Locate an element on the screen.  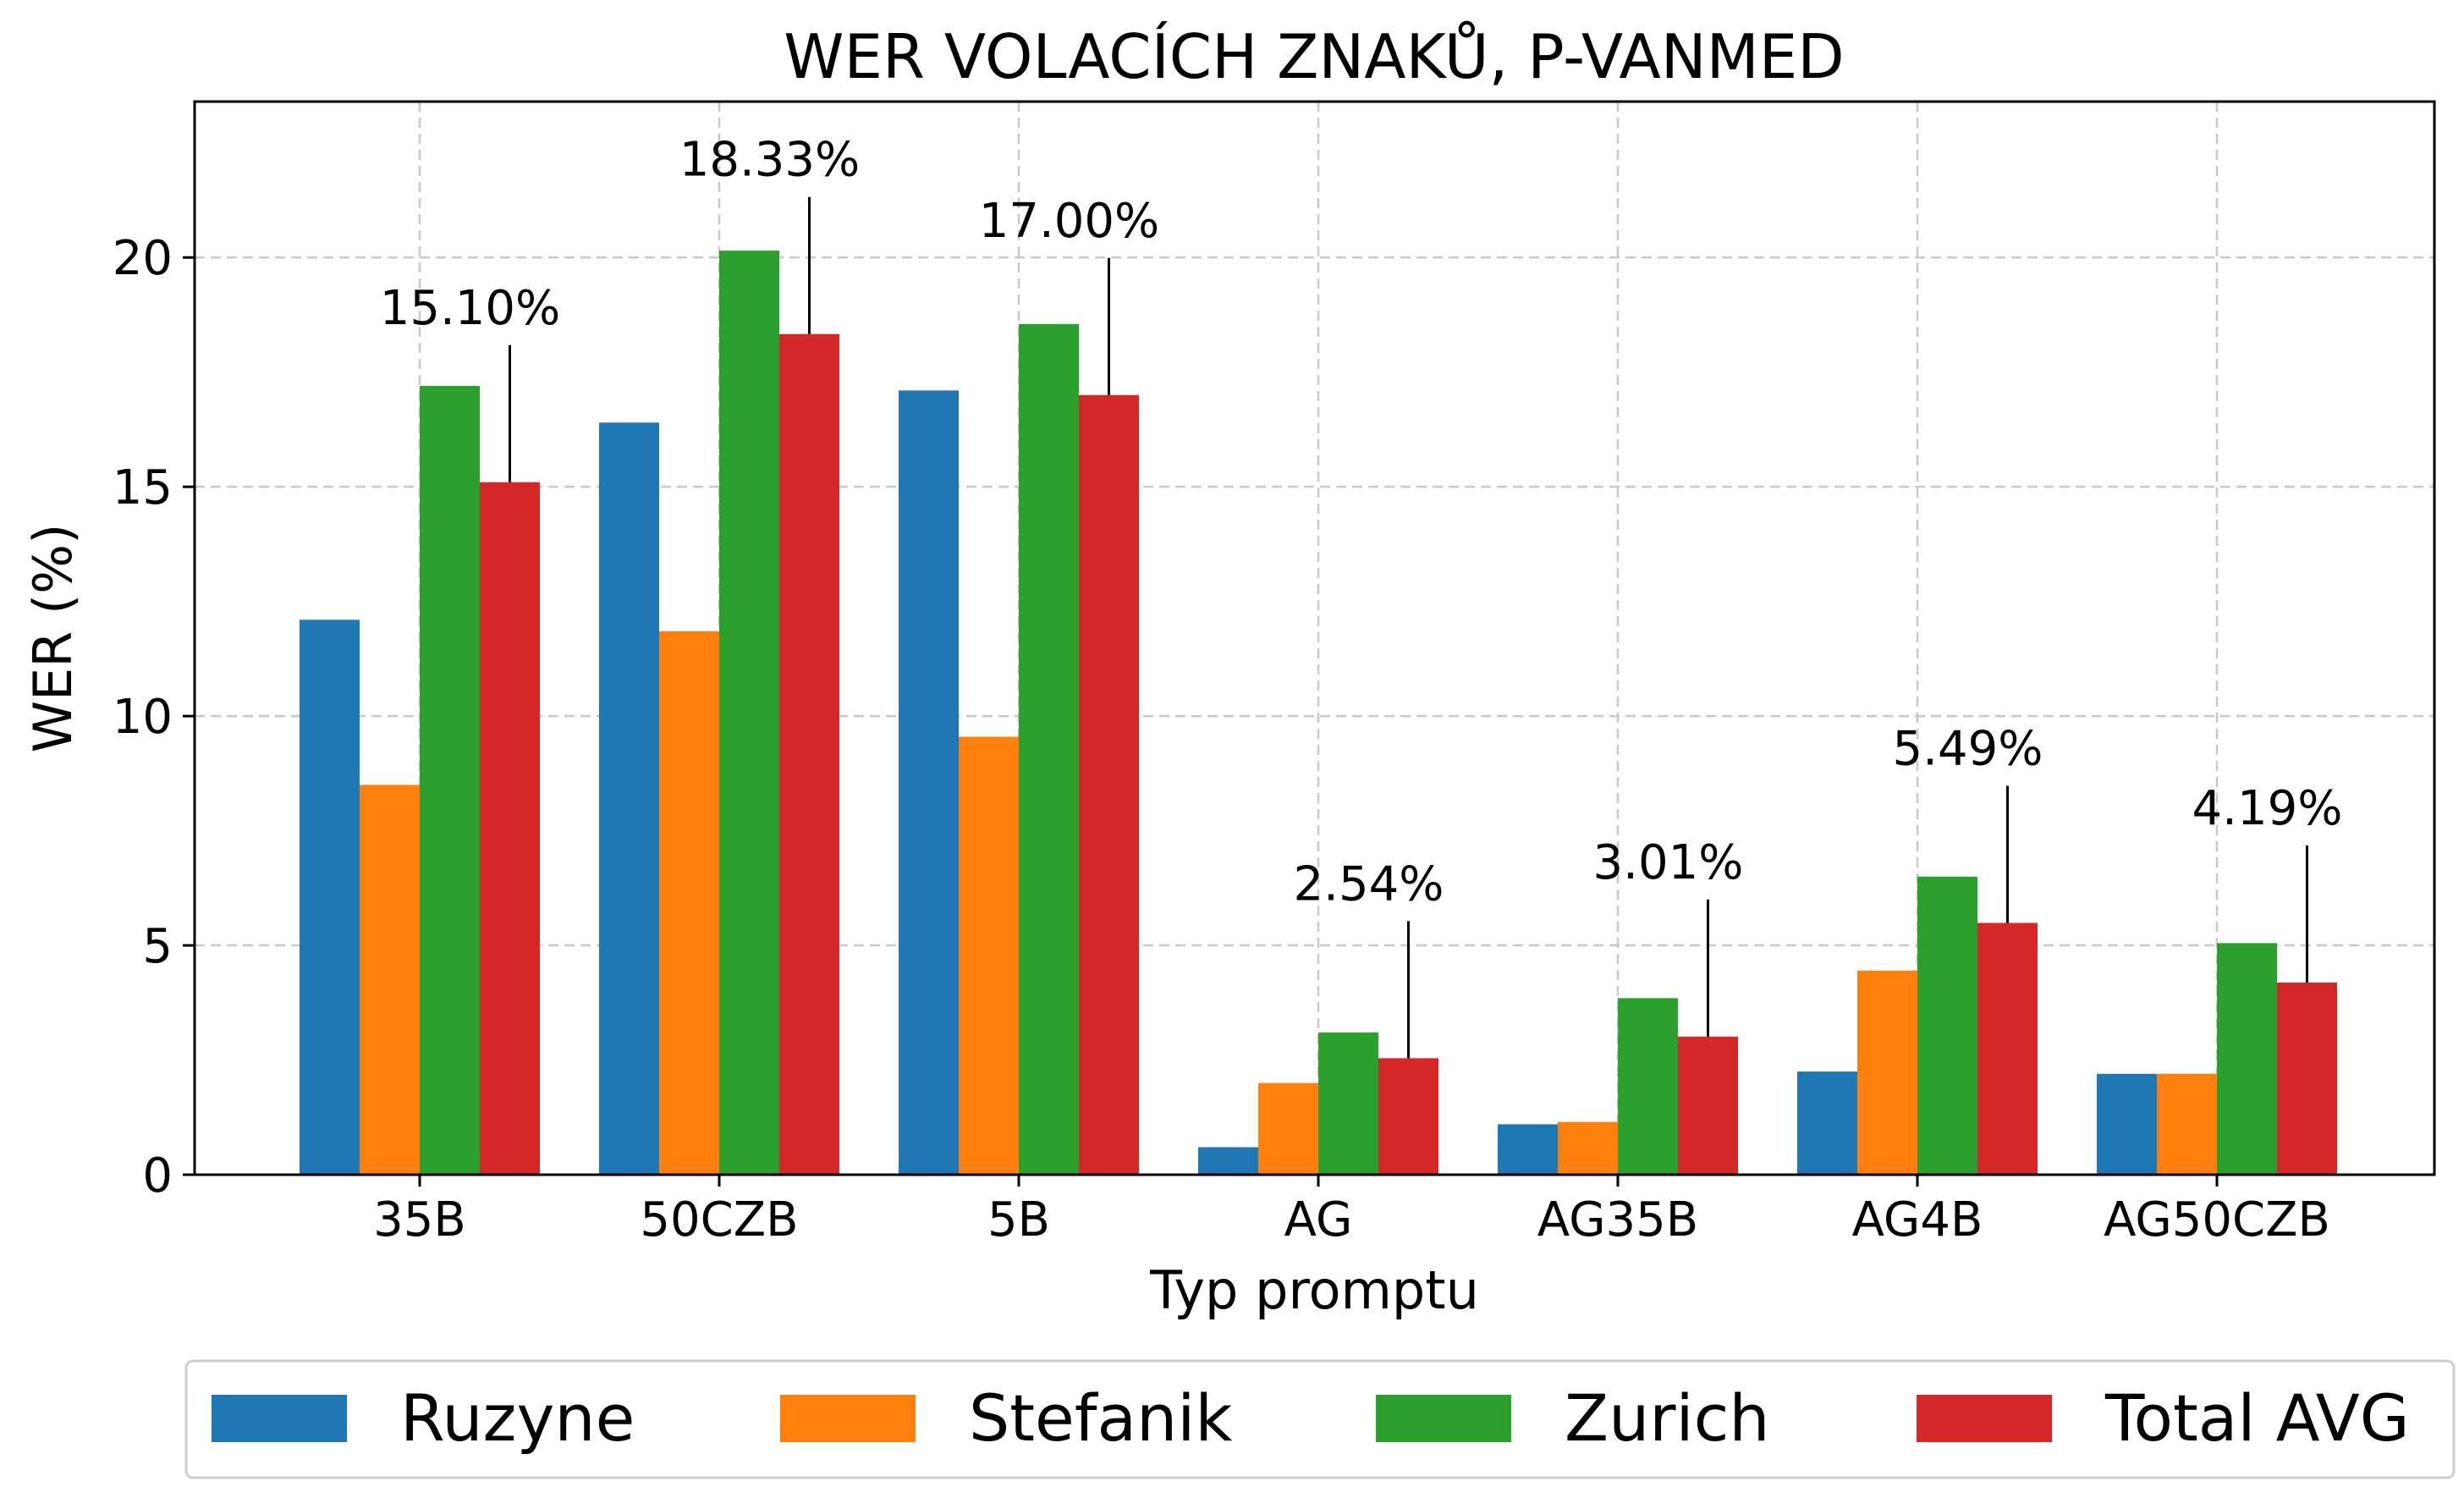
x-tick-label: AG is located at coordinates (1318, 1219).